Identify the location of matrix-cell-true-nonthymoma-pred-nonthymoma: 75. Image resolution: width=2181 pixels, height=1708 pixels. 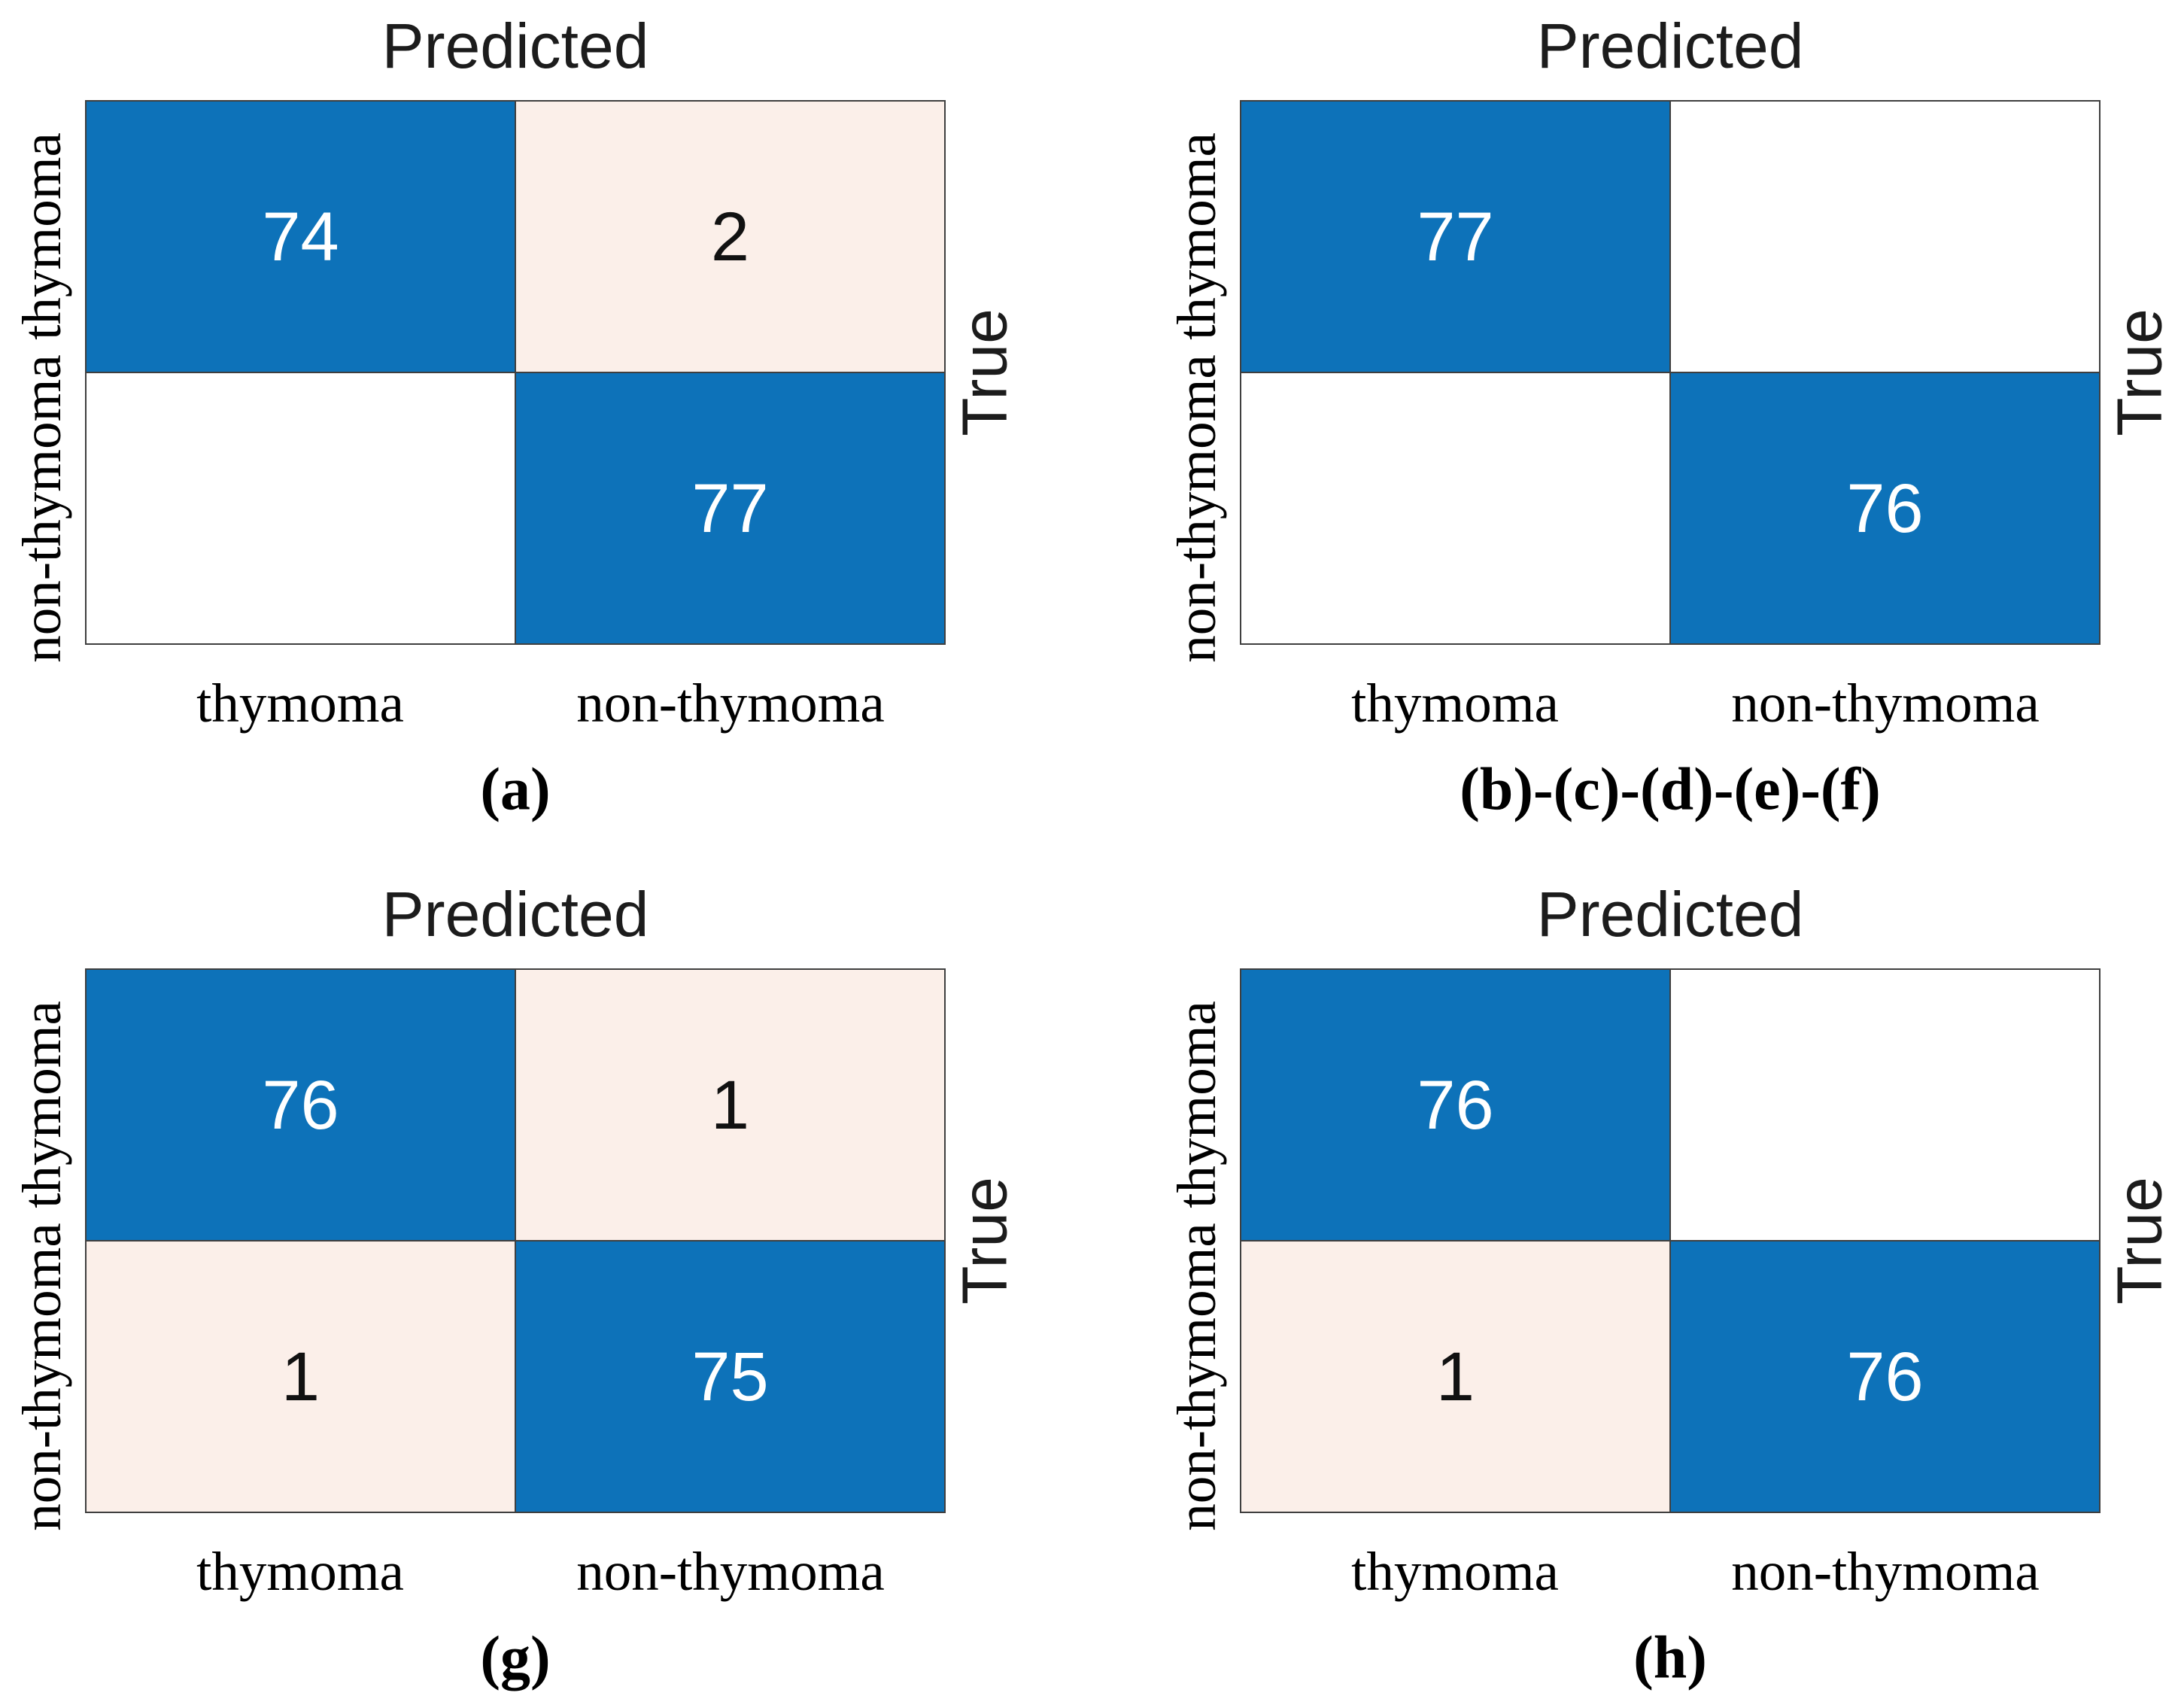
(730, 1376).